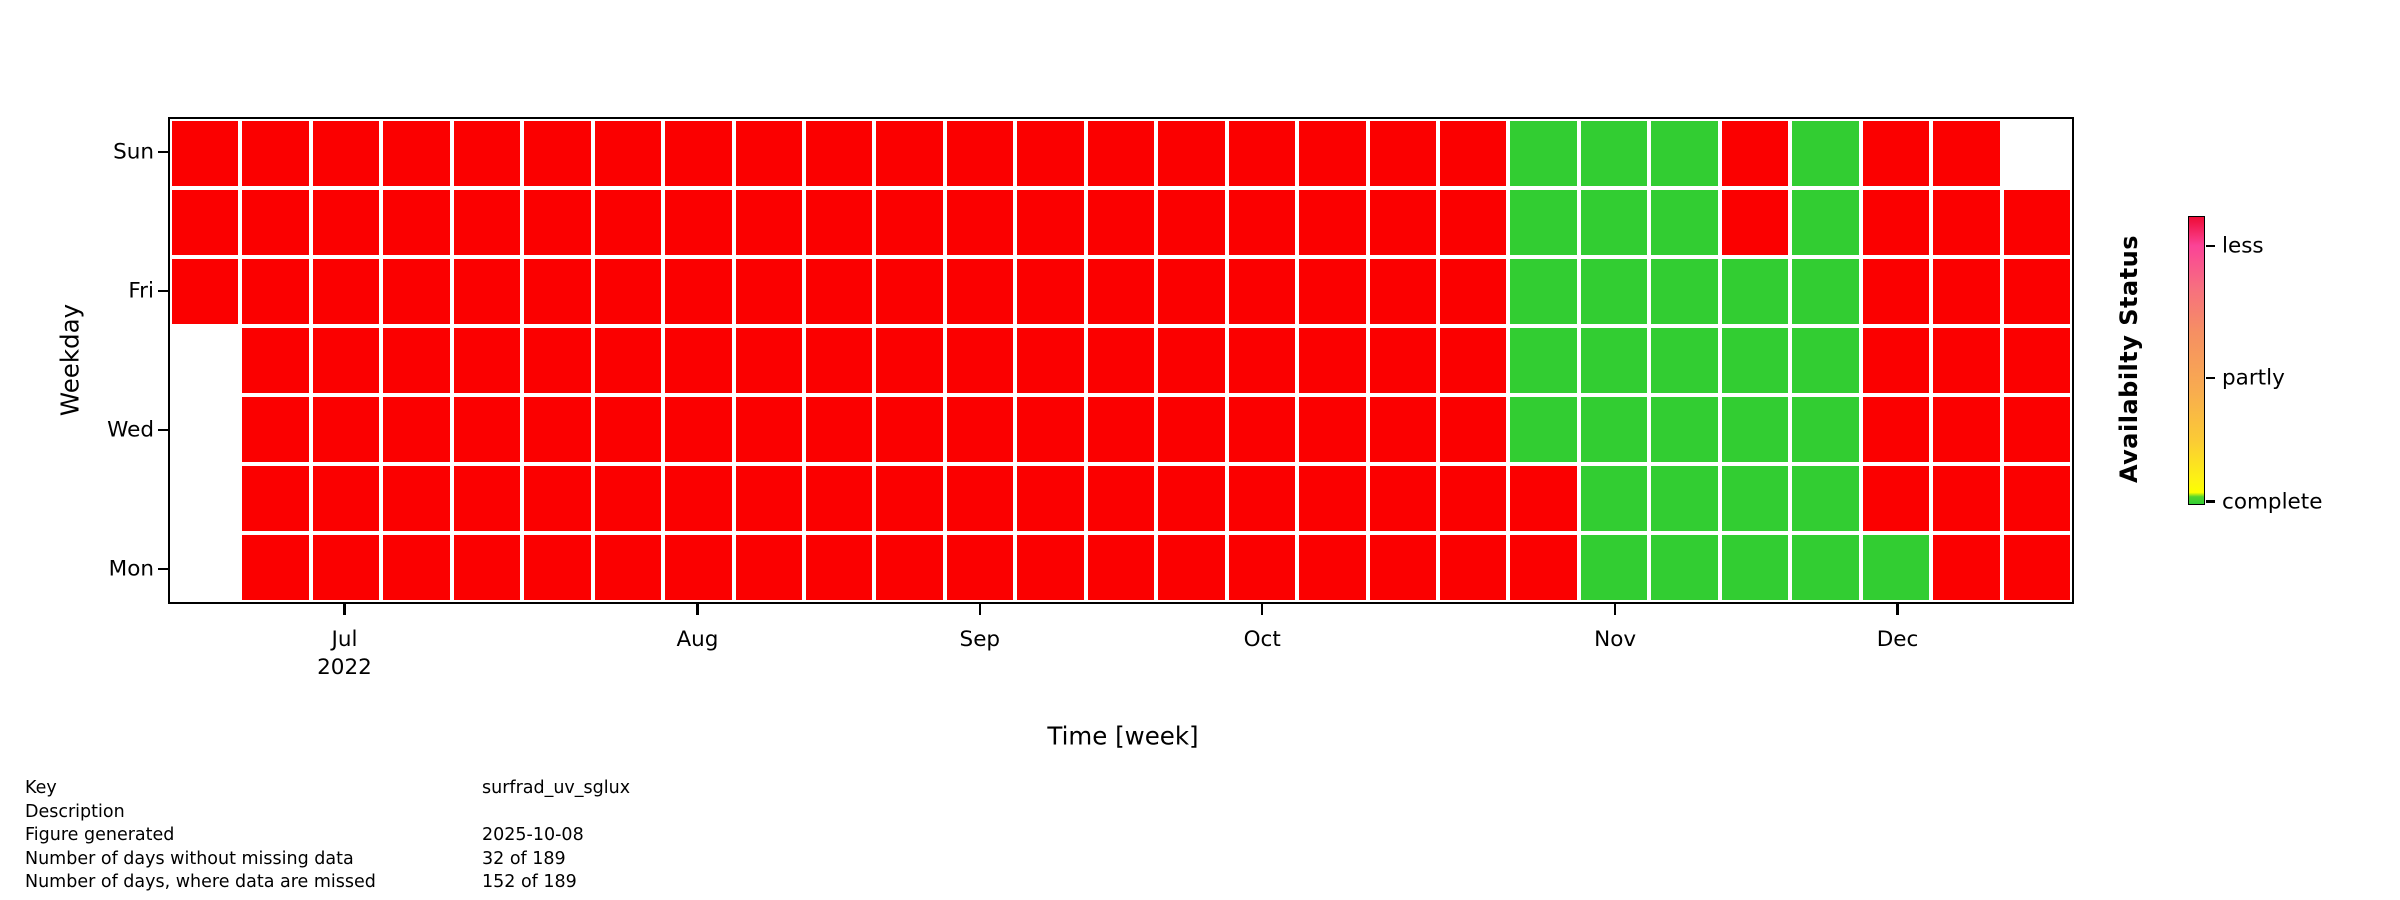 The width and height of the screenshot is (2400, 900). I want to click on x-tick-label: Dec, so click(1898, 640).